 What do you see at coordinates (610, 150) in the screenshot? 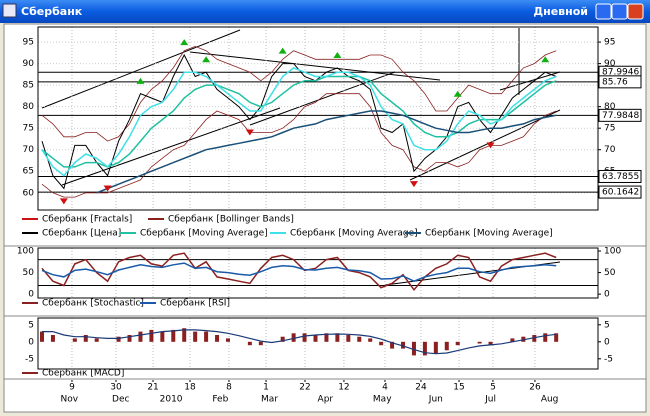
I see `y-tick-label-right: 70` at bounding box center [610, 150].